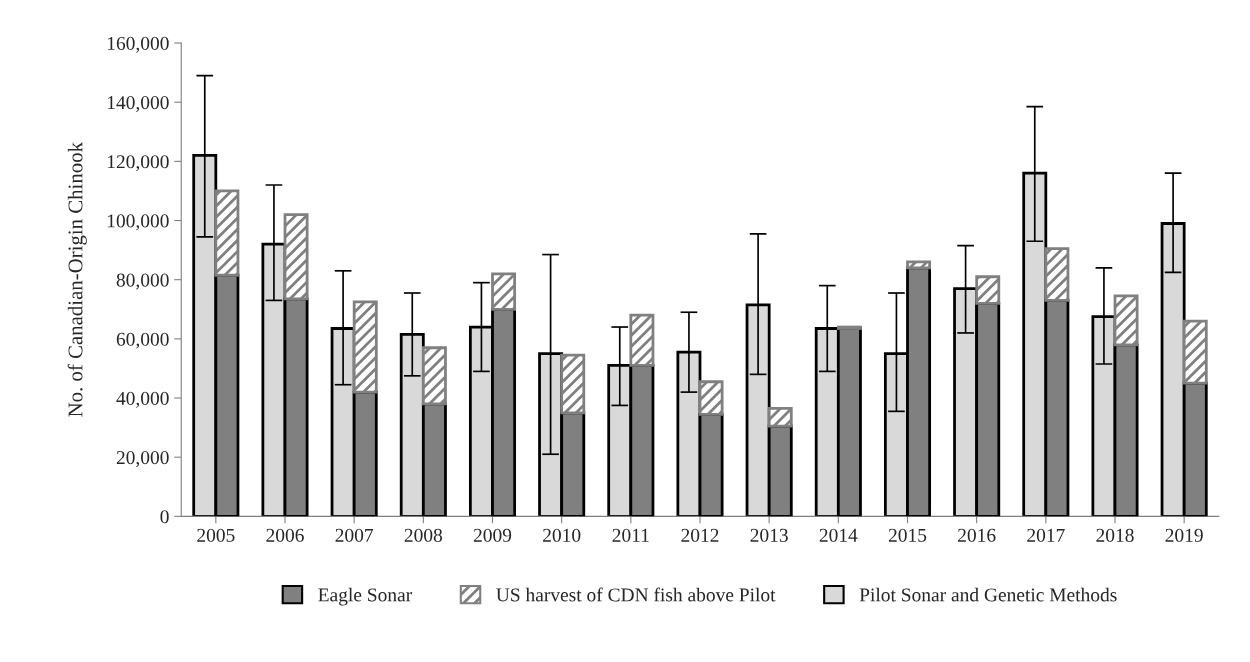 The width and height of the screenshot is (1250, 662). What do you see at coordinates (138, 163) in the screenshot?
I see `y-tick-label: 120,000` at bounding box center [138, 163].